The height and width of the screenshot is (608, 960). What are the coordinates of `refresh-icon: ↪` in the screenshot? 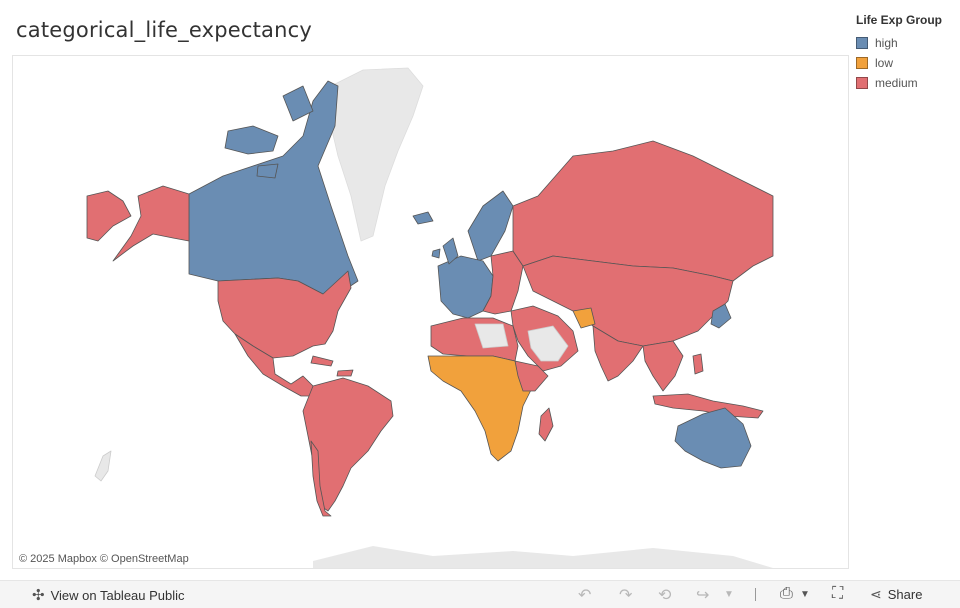 It's located at (703, 595).